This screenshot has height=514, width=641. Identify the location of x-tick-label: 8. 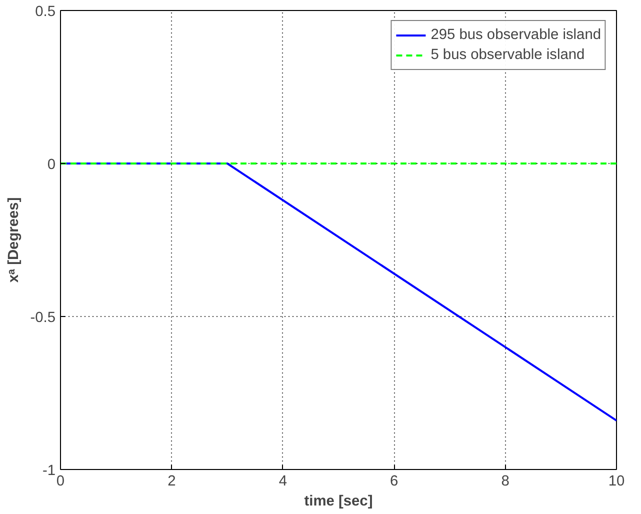
(505, 482).